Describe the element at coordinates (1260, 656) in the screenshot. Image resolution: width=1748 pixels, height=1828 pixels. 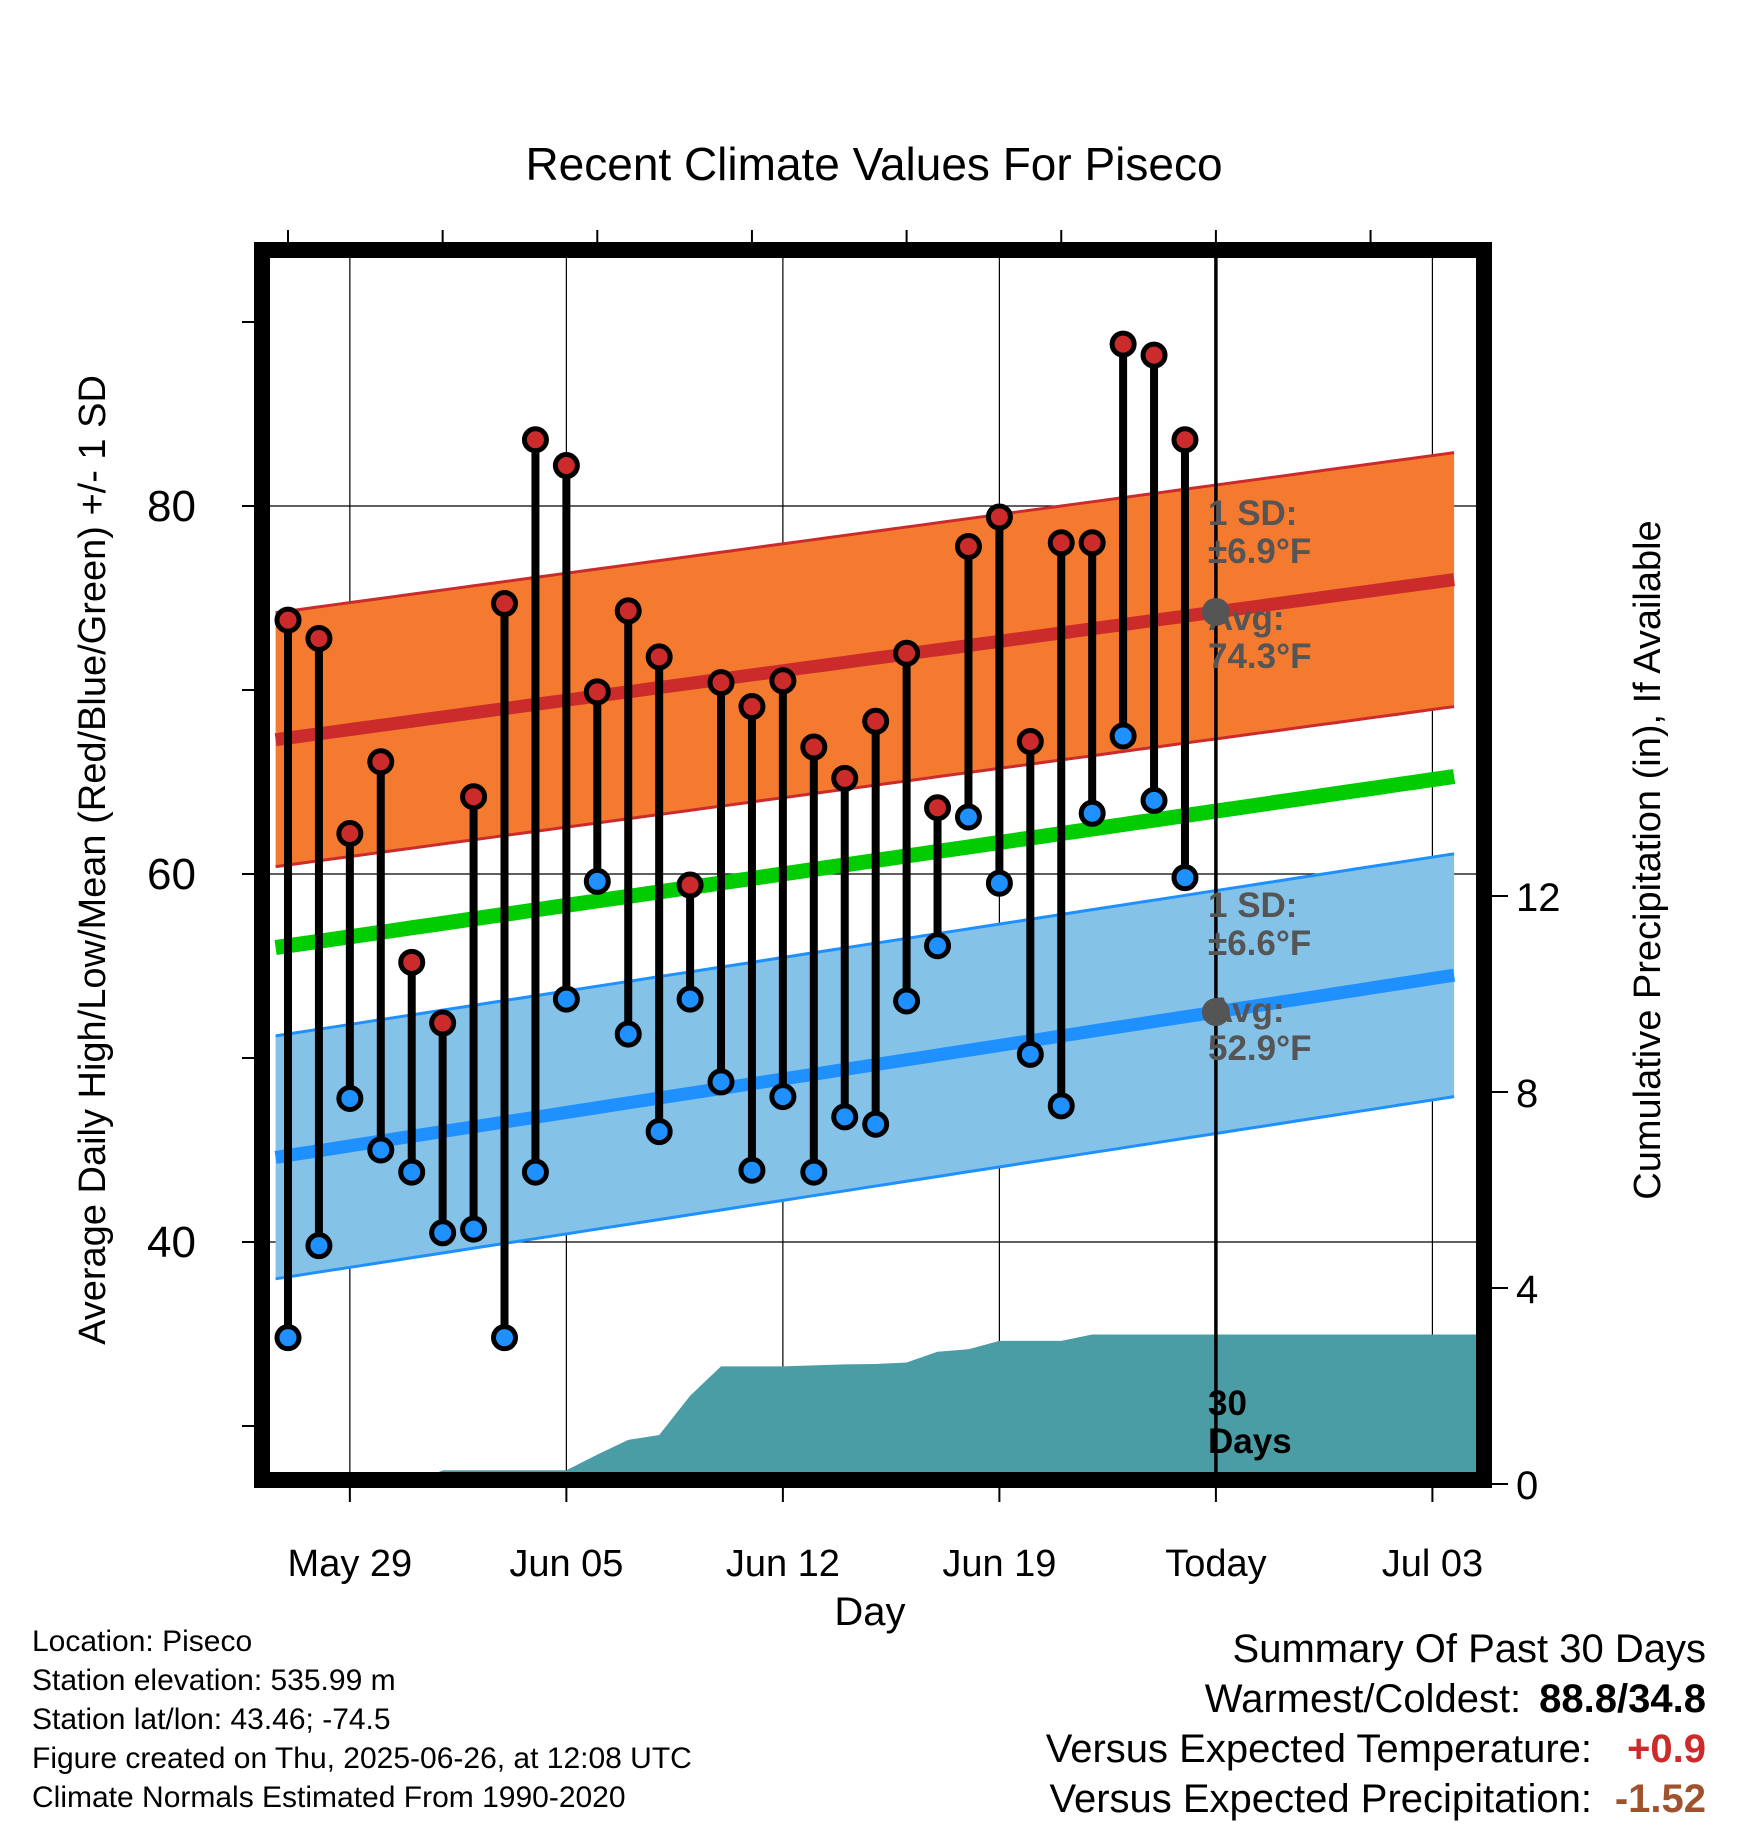
I see `high-avg-annotation: 74.3°F` at that location.